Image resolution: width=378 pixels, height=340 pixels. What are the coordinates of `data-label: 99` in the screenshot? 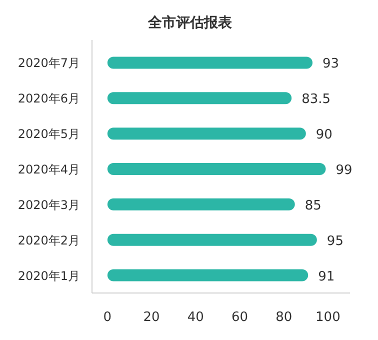 It's located at (344, 170).